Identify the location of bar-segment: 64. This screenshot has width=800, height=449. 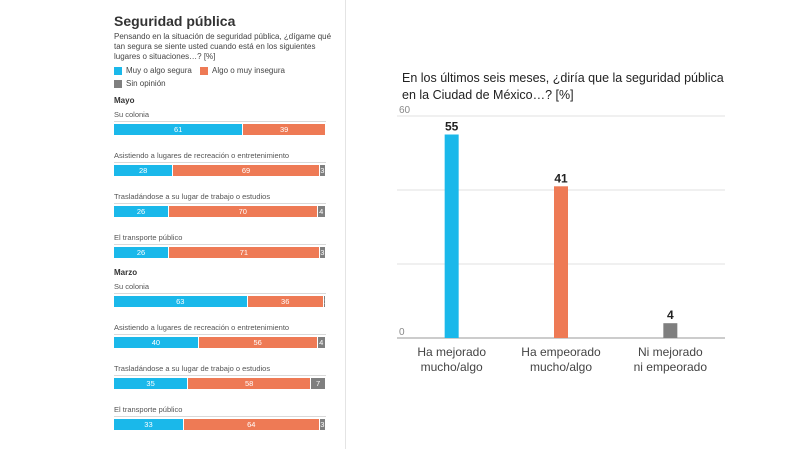
(251, 424).